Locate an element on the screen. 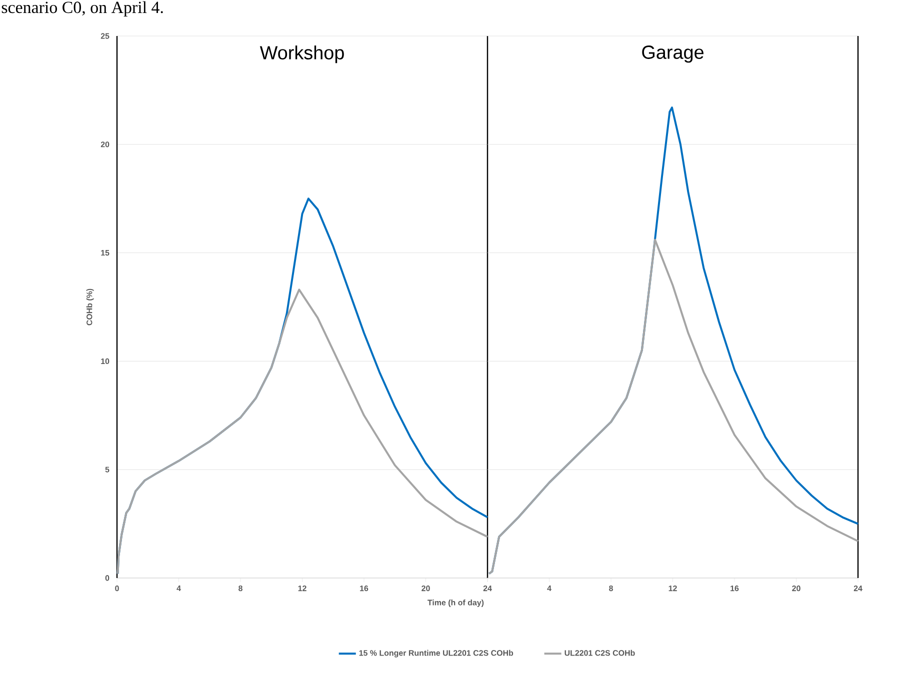 The width and height of the screenshot is (923, 673). text: scenario C0, on April 4. is located at coordinates (82, 9).